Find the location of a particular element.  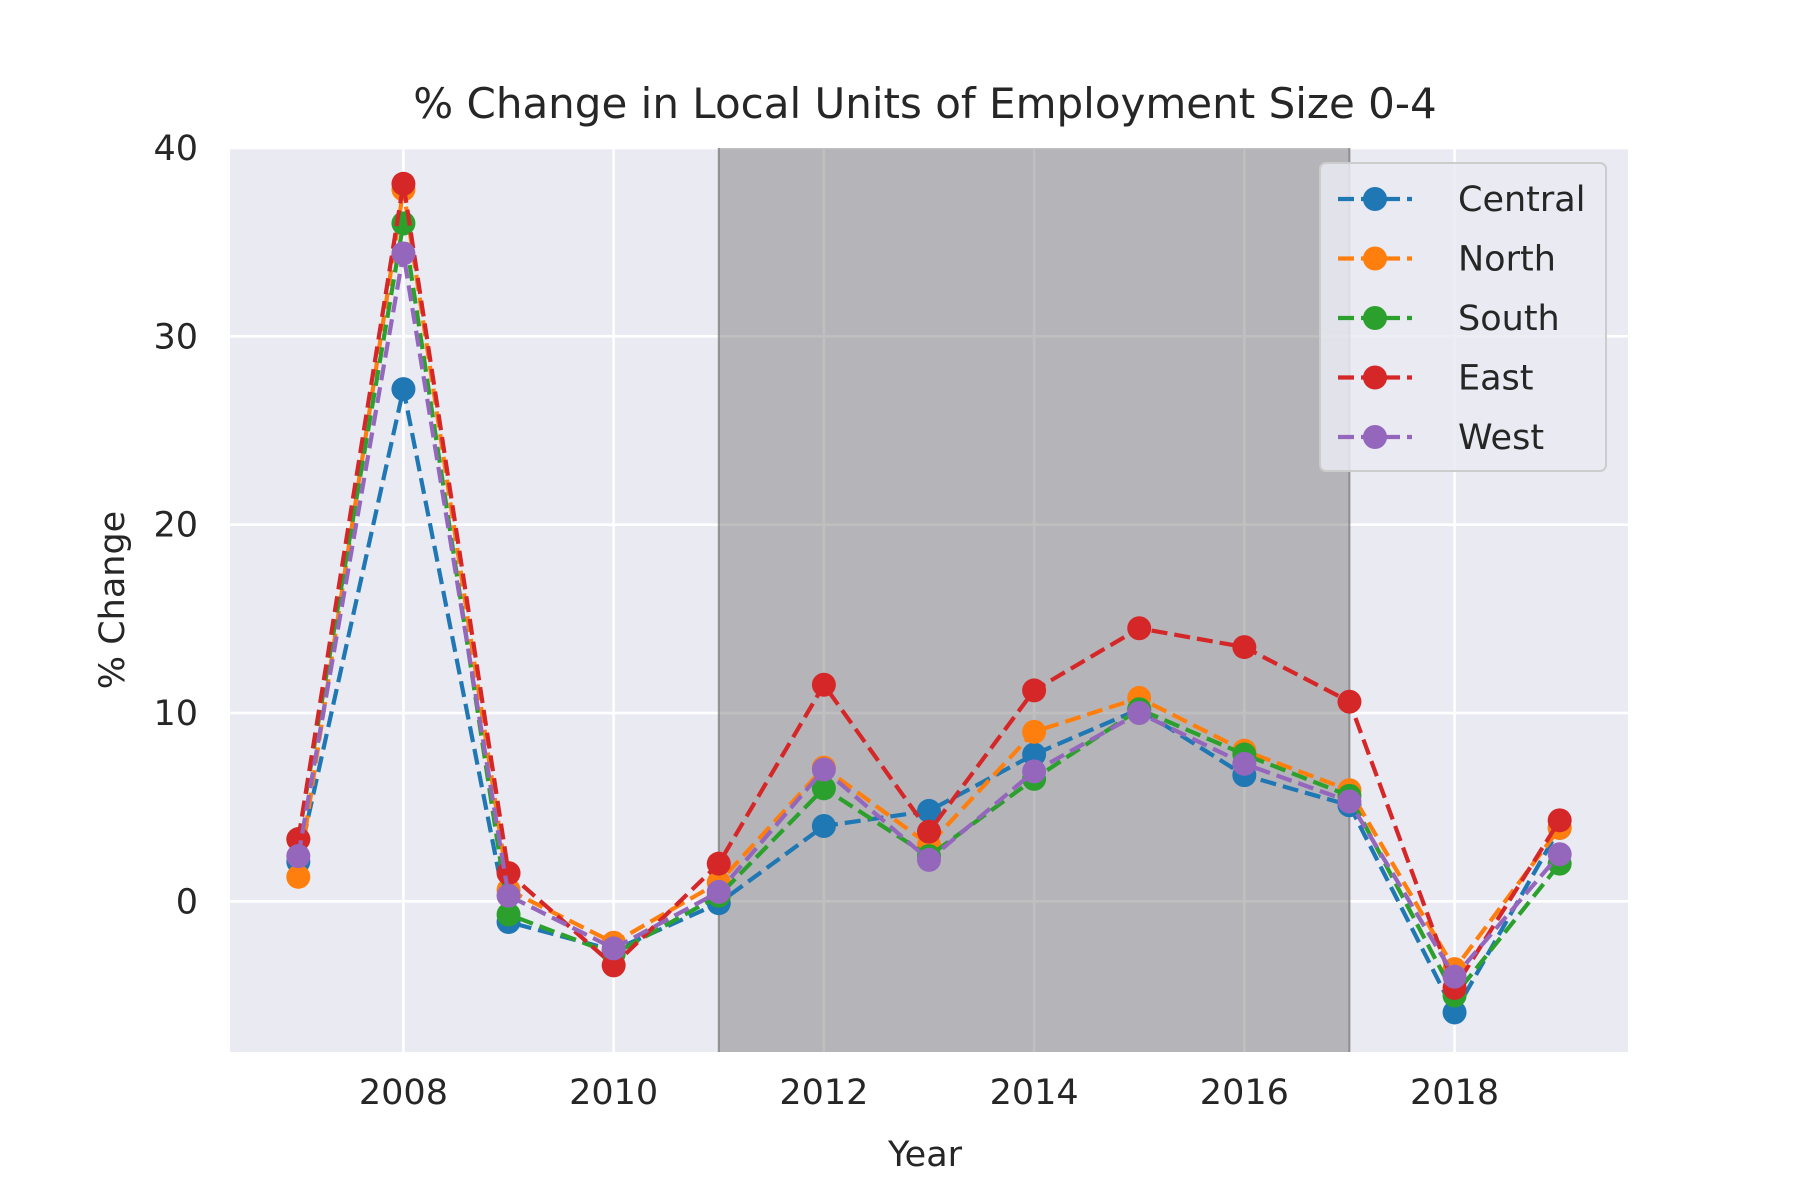

legend-item-north: North is located at coordinates (1447, 260).